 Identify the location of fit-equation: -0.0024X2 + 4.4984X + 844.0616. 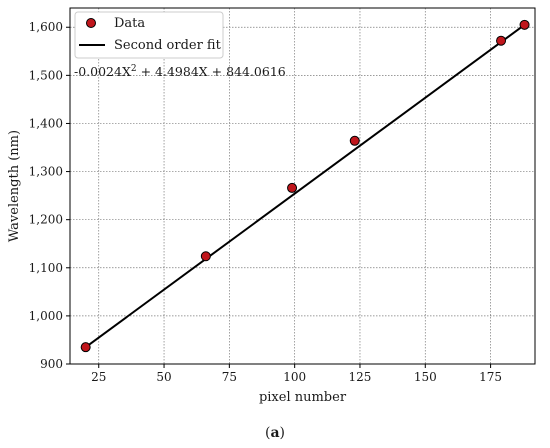
(180, 71).